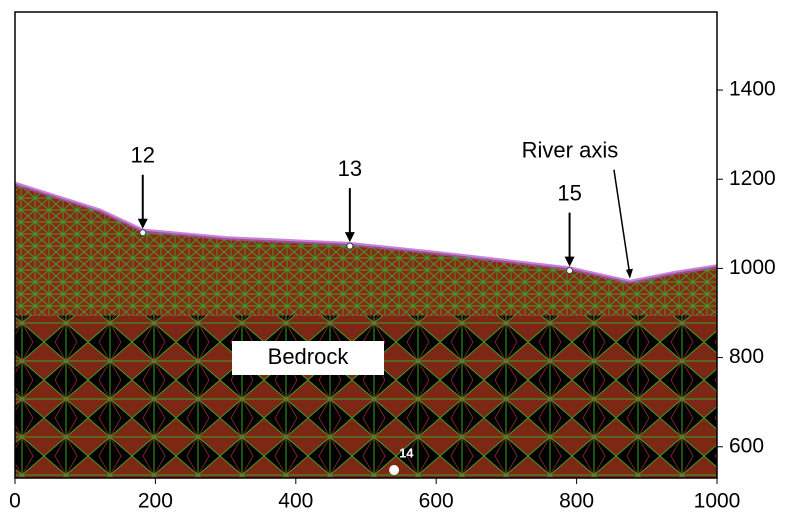 The image size is (810, 523). I want to click on x-tick-label: 800, so click(576, 501).